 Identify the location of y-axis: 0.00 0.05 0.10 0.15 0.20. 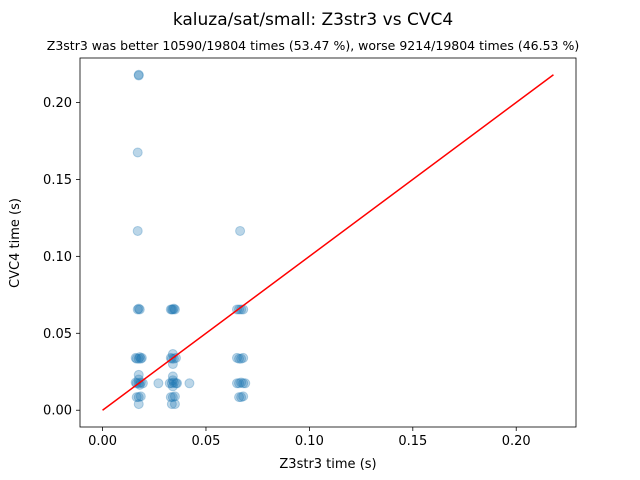
(61, 257).